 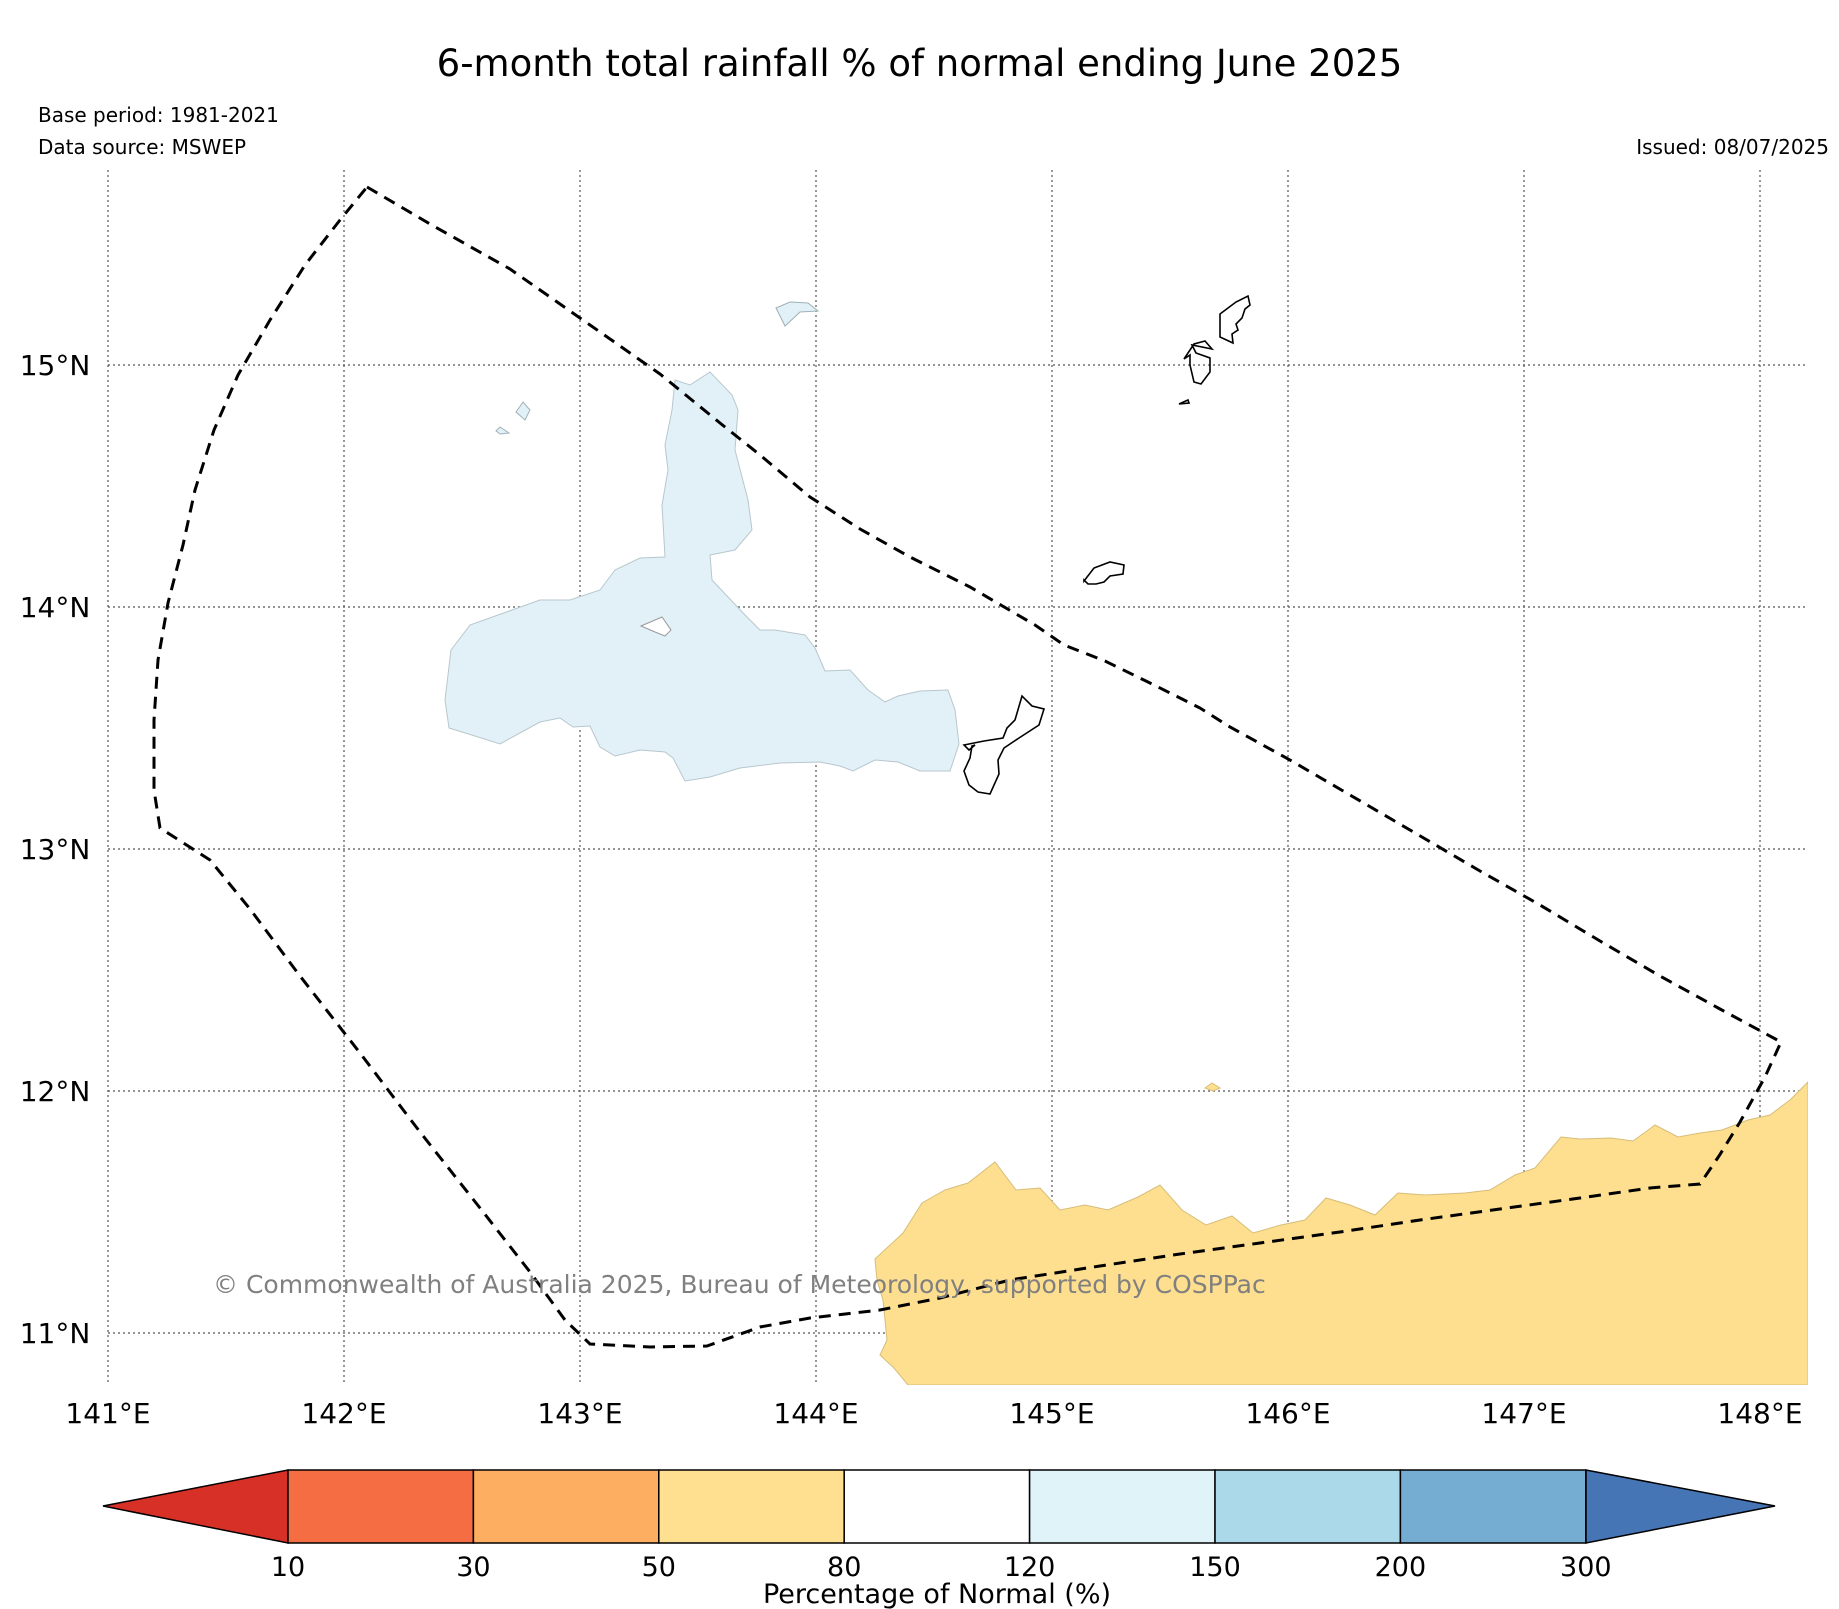 What do you see at coordinates (1199, 362) in the screenshot?
I see `island-tinian` at bounding box center [1199, 362].